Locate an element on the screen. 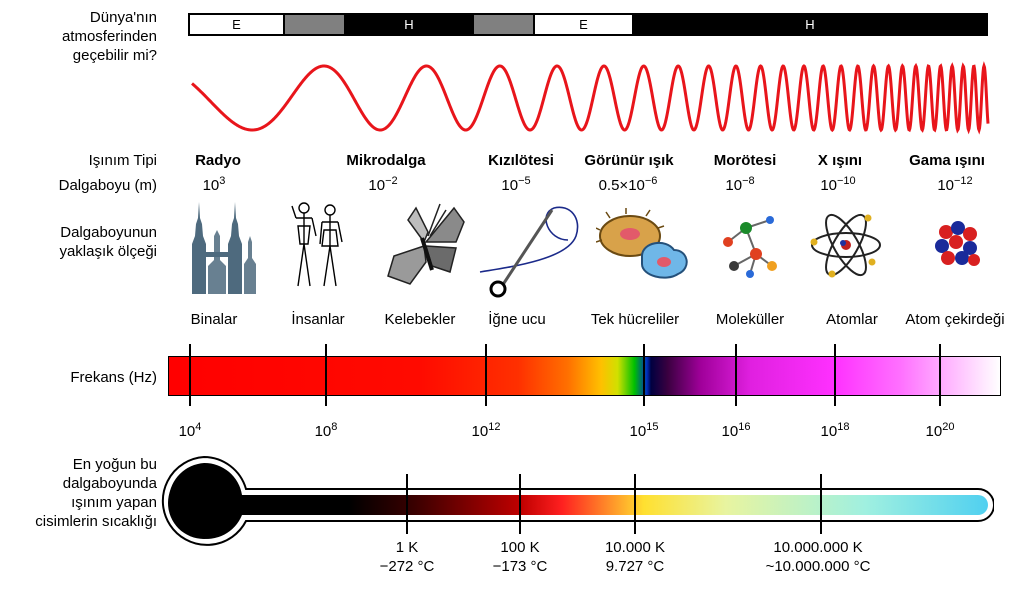  scale-label: İğne ucu is located at coordinates (517, 319).